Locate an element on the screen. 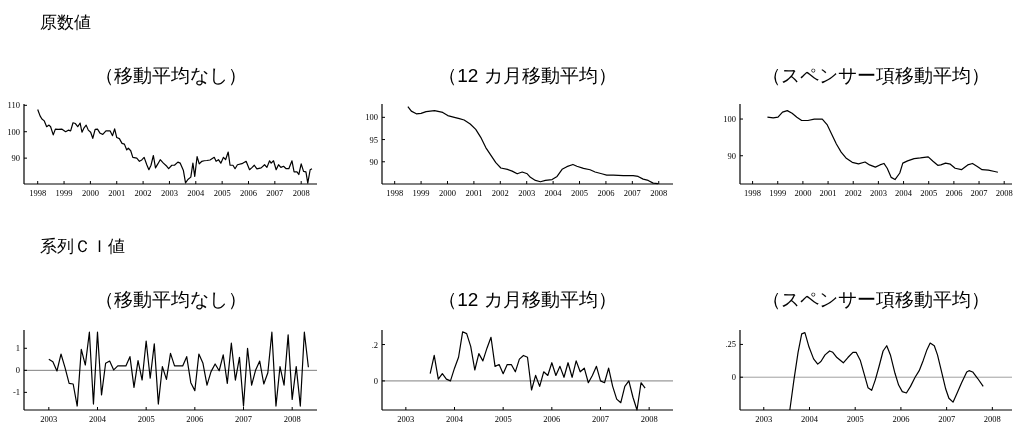  title: 系列ＣＩ値 is located at coordinates (82, 246).